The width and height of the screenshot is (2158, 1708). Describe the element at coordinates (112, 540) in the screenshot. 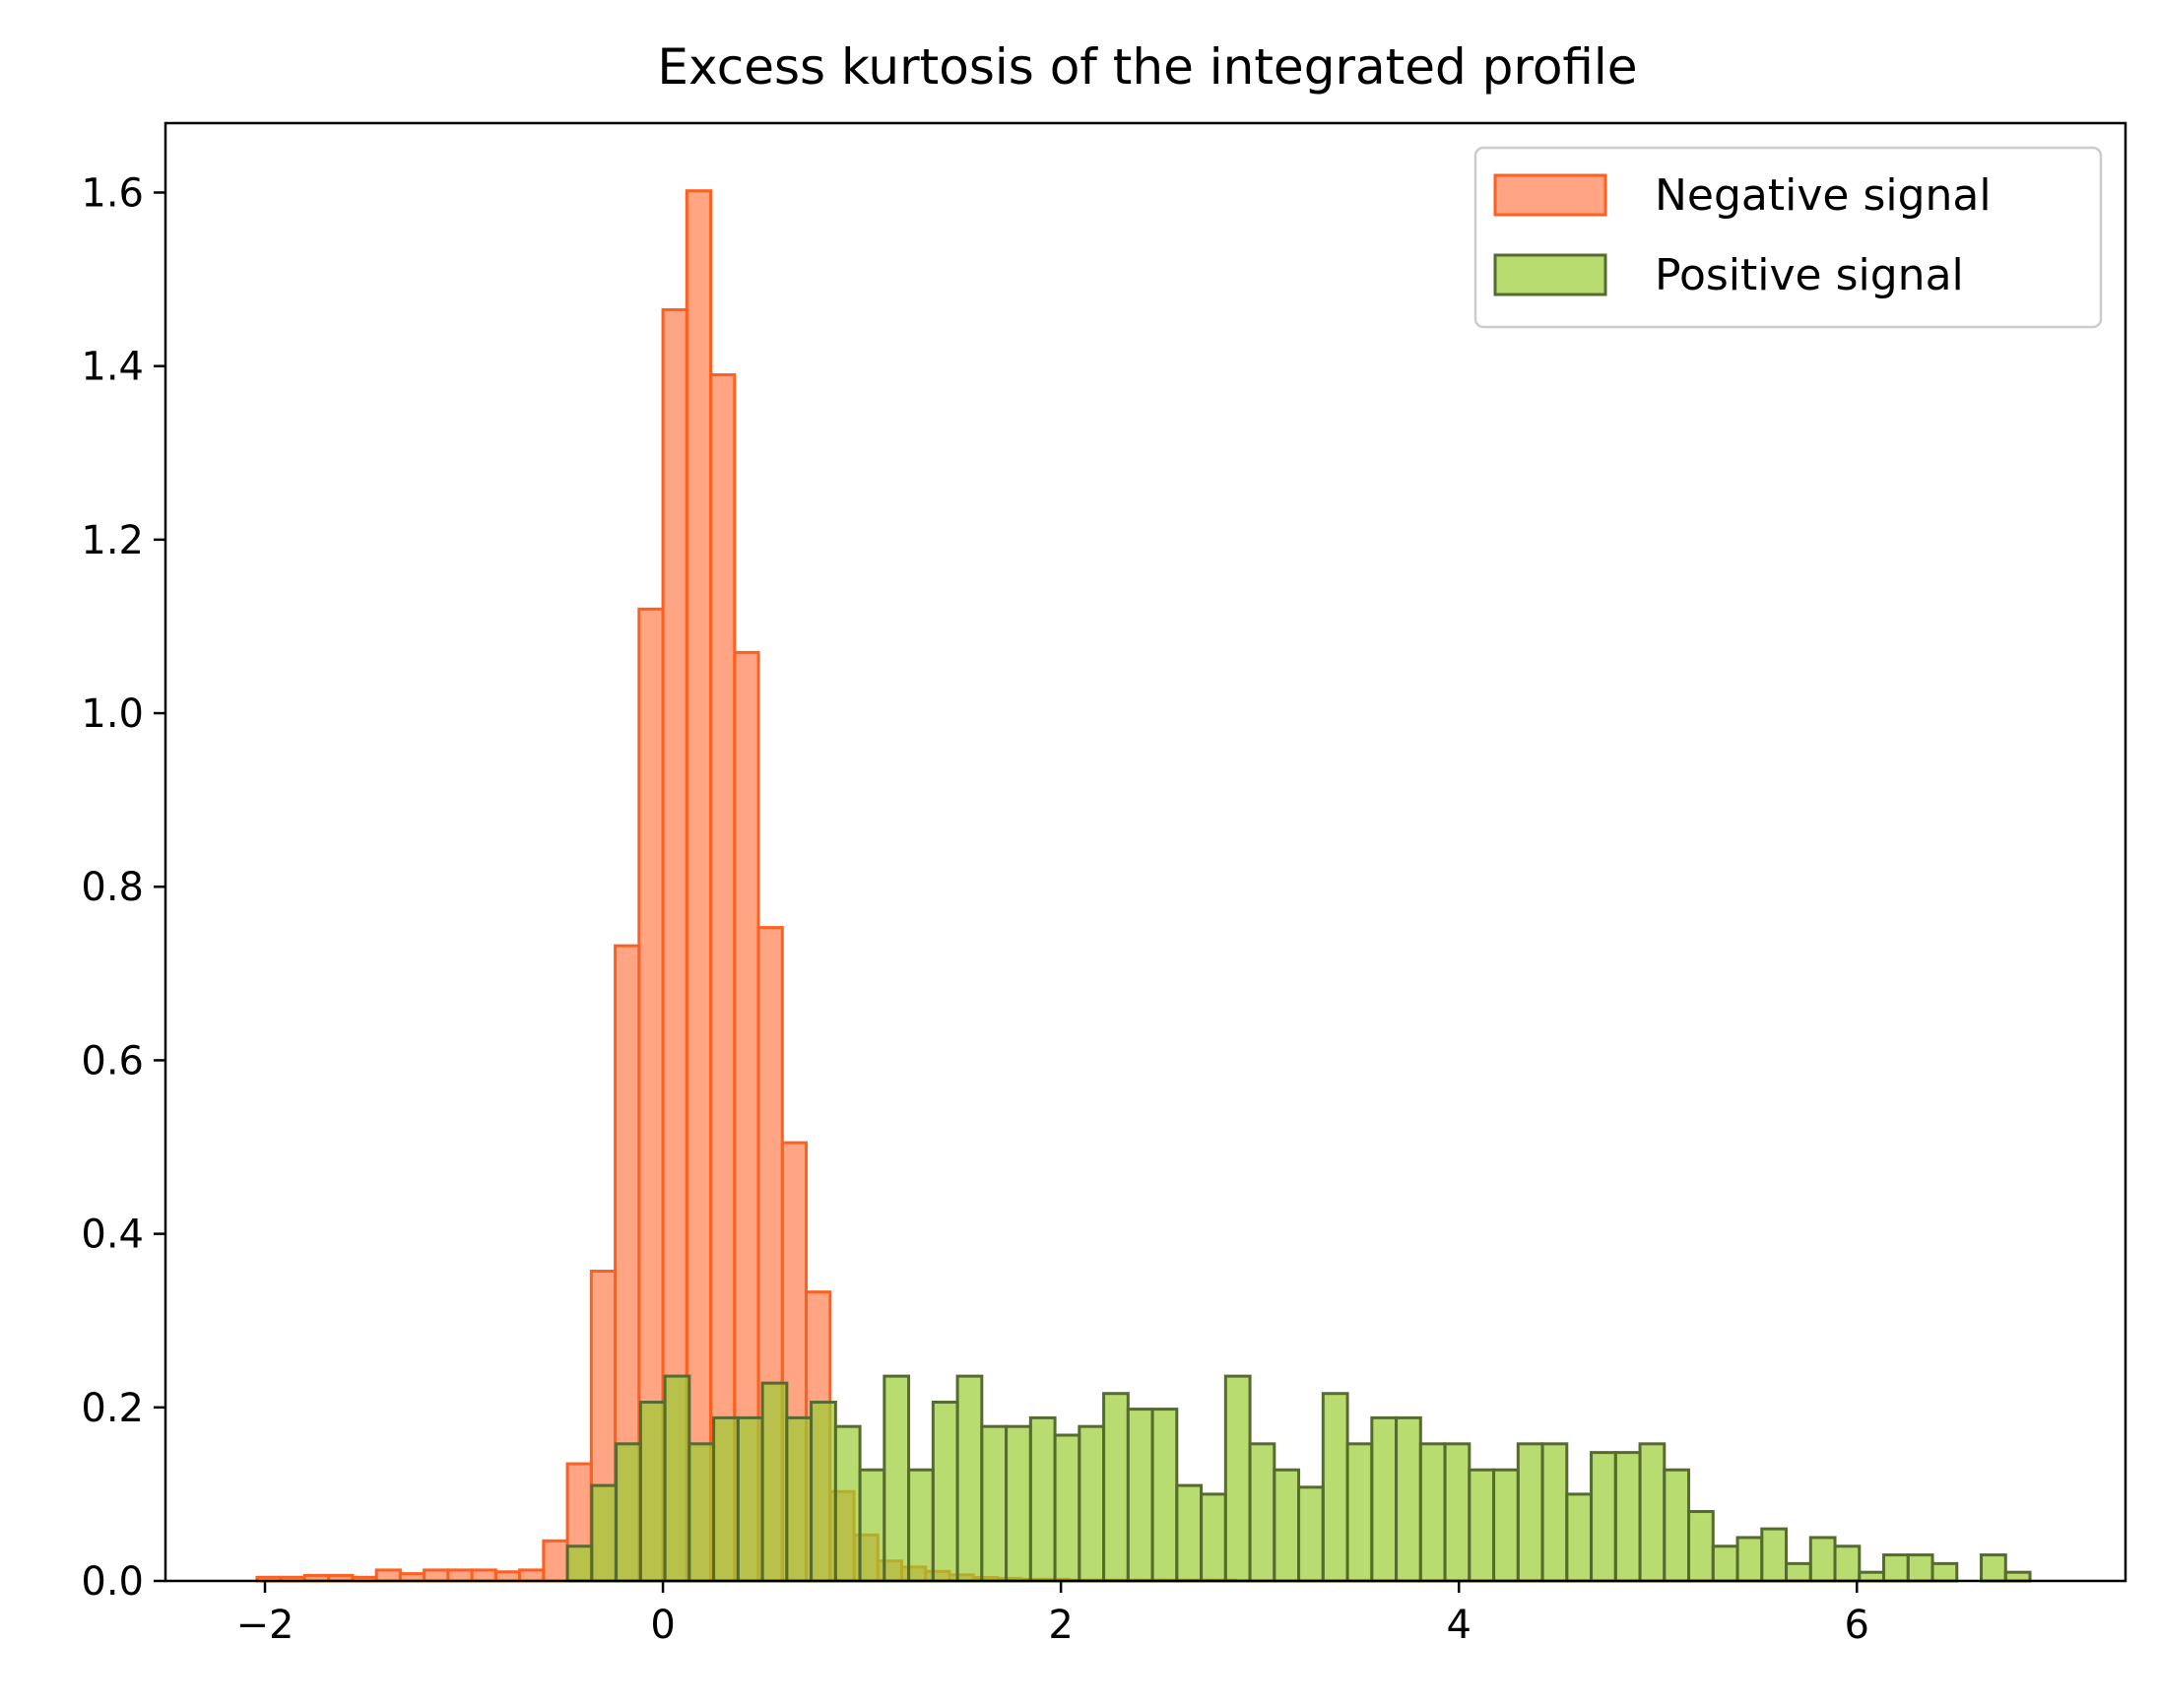

I see `y-tick-label: 1.2` at that location.